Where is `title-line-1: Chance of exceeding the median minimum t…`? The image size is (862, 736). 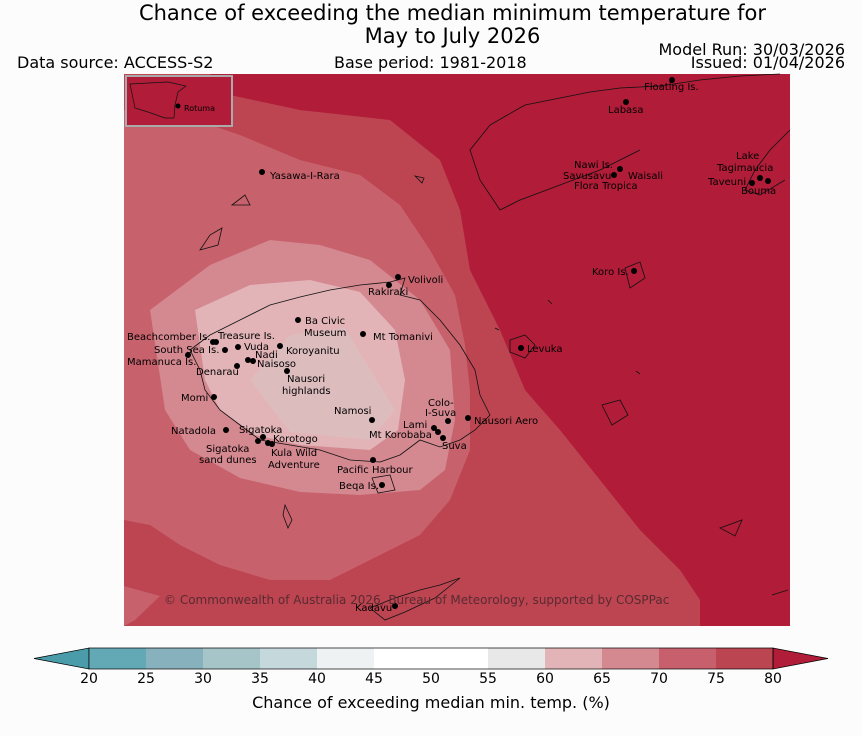 title-line-1: Chance of exceeding the median minimum t… is located at coordinates (452, 13).